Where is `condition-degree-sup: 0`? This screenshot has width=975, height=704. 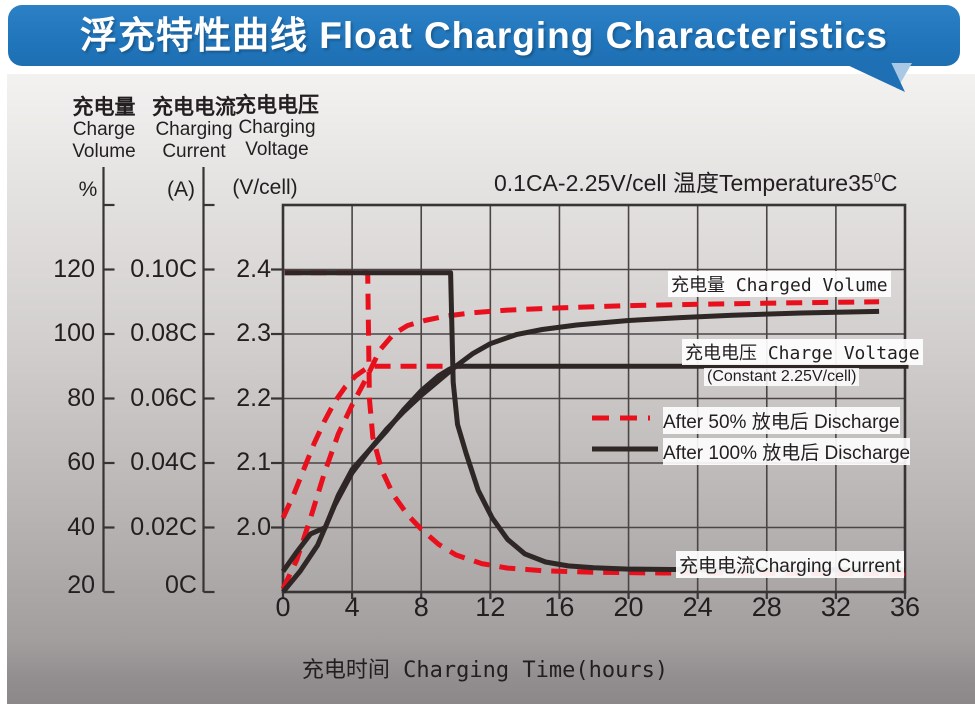
condition-degree-sup: 0 is located at coordinates (877, 177).